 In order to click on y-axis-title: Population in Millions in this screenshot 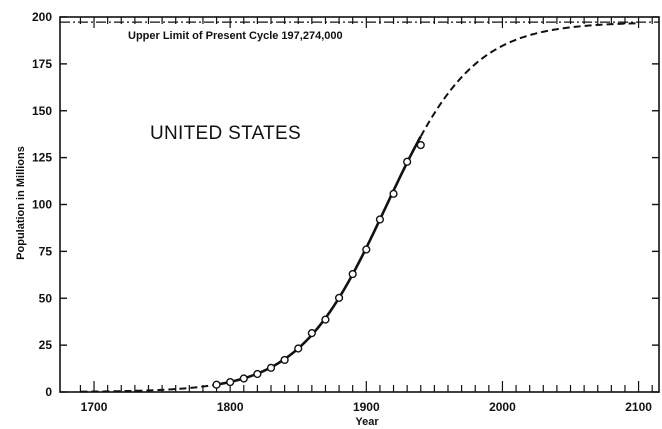, I will do `click(21, 203)`.